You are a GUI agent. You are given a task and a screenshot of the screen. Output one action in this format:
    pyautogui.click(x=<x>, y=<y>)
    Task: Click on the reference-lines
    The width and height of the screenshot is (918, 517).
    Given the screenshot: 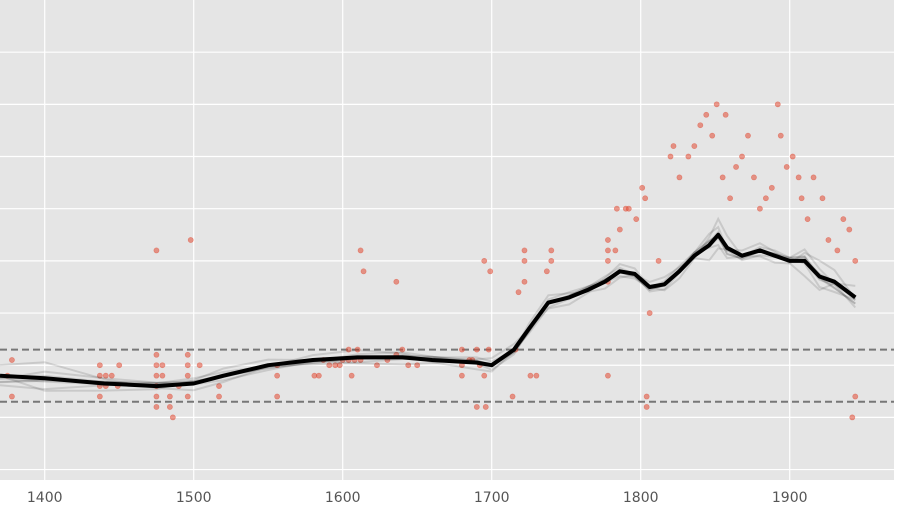 What is the action you would take?
    pyautogui.click(x=447, y=375)
    